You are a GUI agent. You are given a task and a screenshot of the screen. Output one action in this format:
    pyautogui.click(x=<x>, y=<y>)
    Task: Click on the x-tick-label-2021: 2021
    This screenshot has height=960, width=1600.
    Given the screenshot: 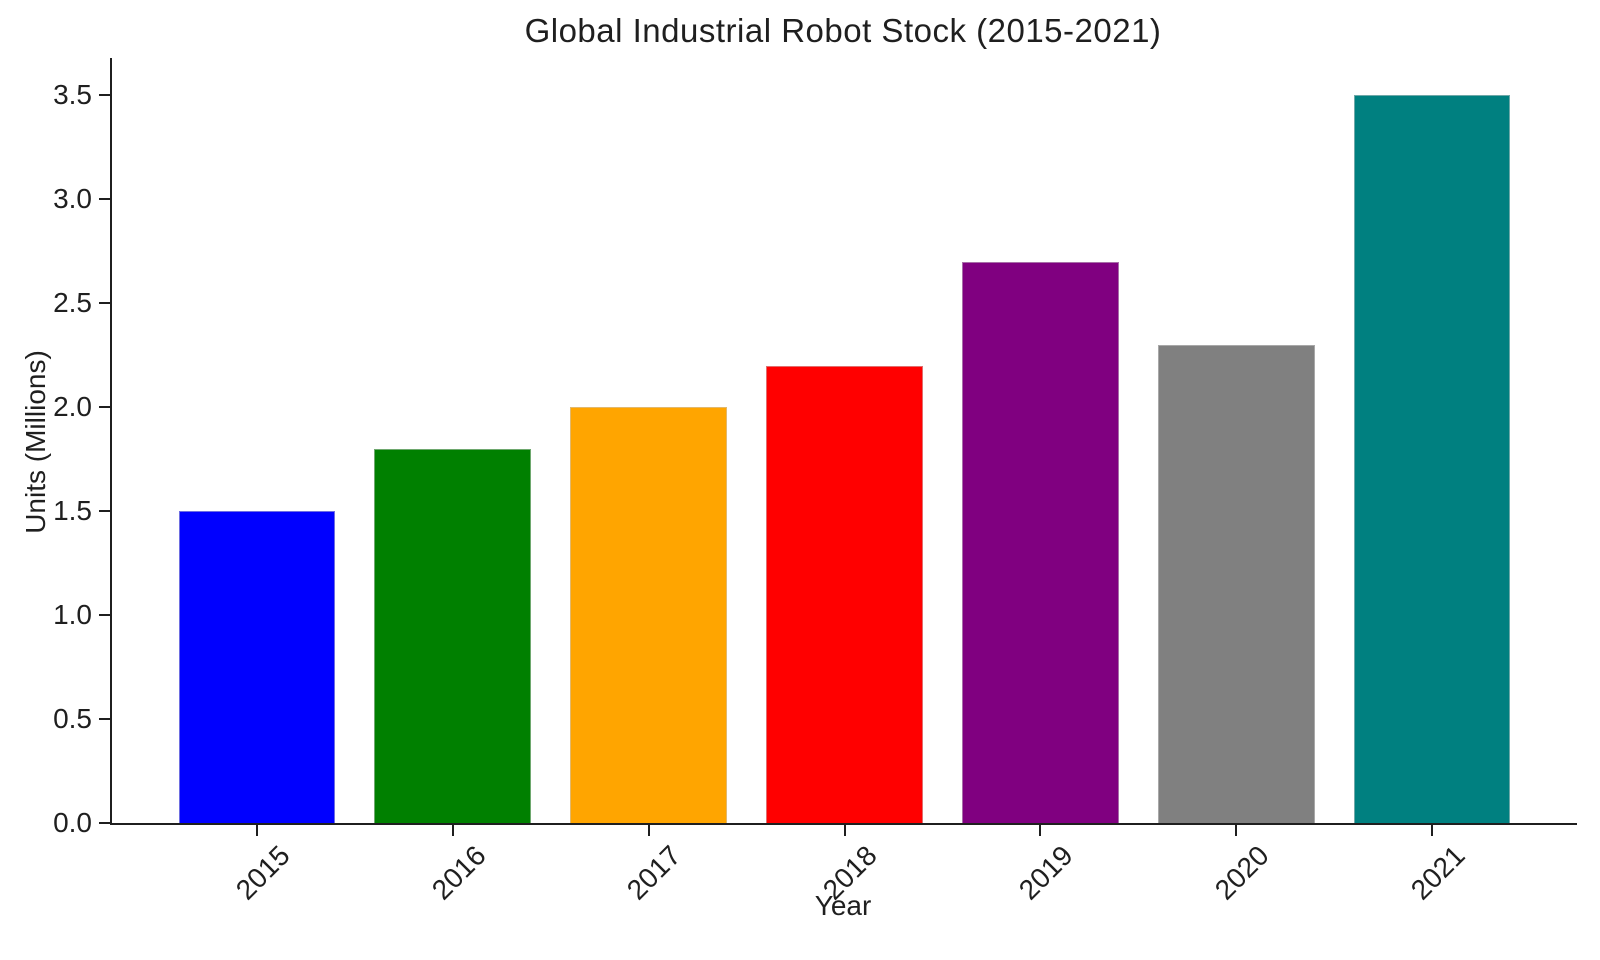 What is the action you would take?
    pyautogui.click(x=1437, y=872)
    